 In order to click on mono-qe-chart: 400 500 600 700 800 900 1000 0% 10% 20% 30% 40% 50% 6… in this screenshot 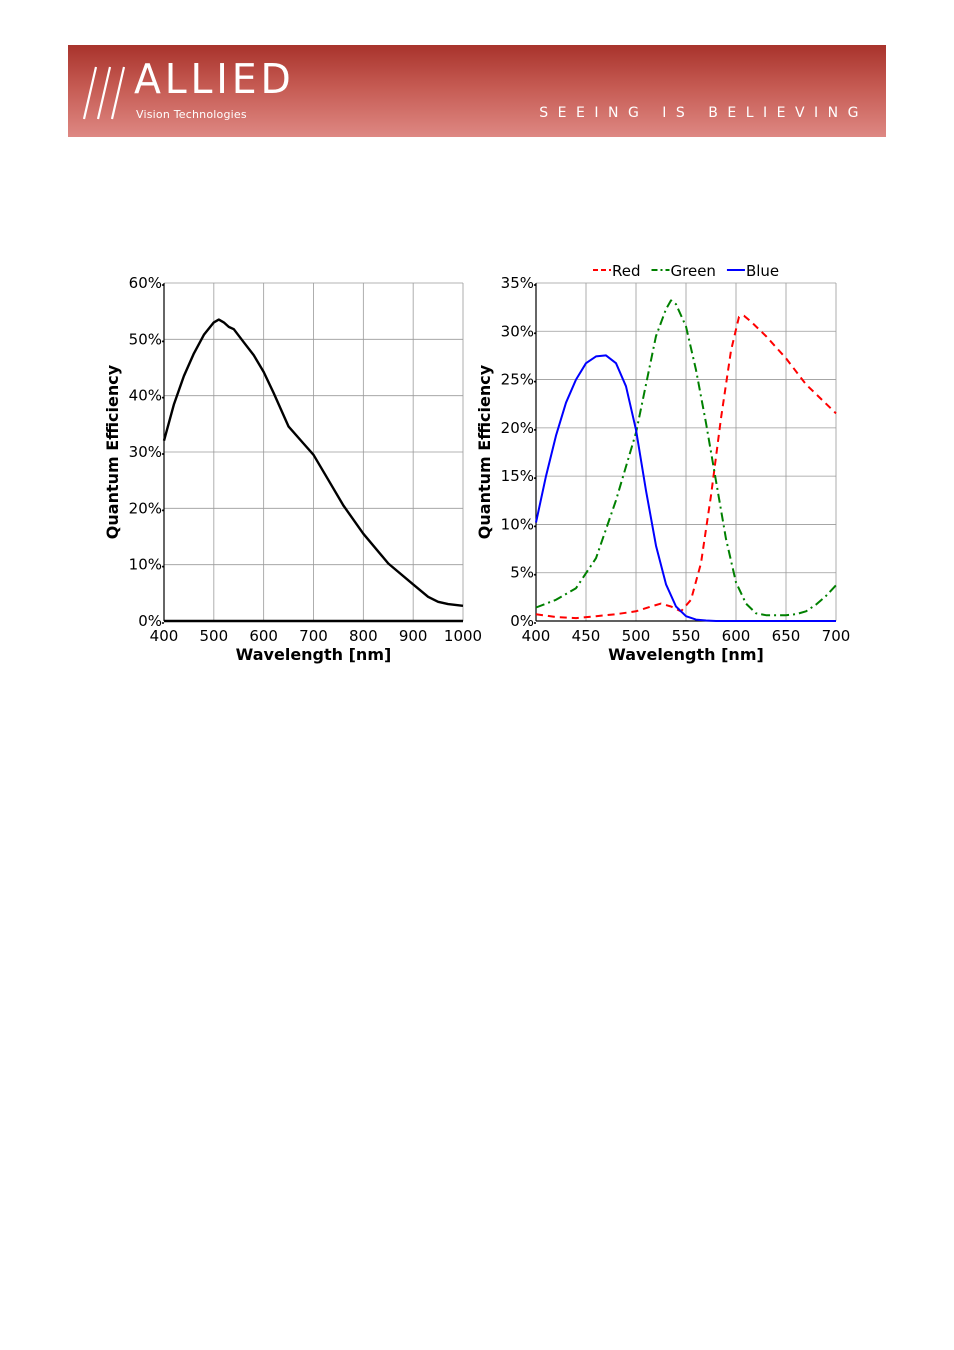, I will do `click(292, 469)`.